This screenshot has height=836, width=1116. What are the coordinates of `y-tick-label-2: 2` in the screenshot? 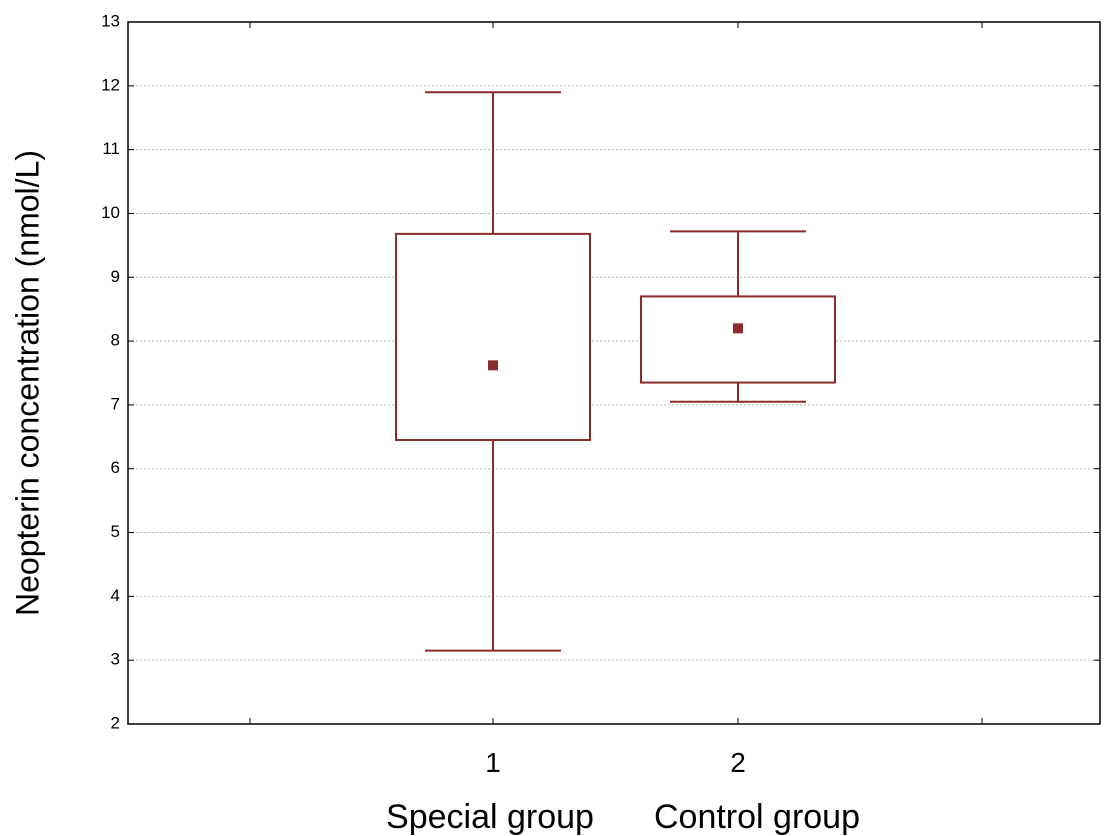 It's located at (115, 722).